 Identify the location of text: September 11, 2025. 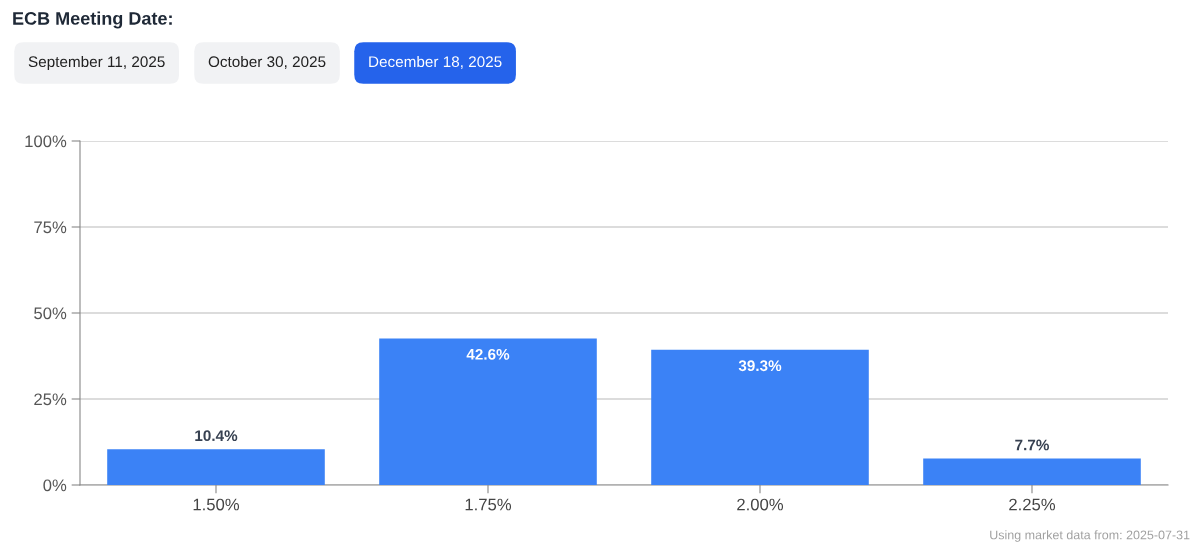
(96, 63).